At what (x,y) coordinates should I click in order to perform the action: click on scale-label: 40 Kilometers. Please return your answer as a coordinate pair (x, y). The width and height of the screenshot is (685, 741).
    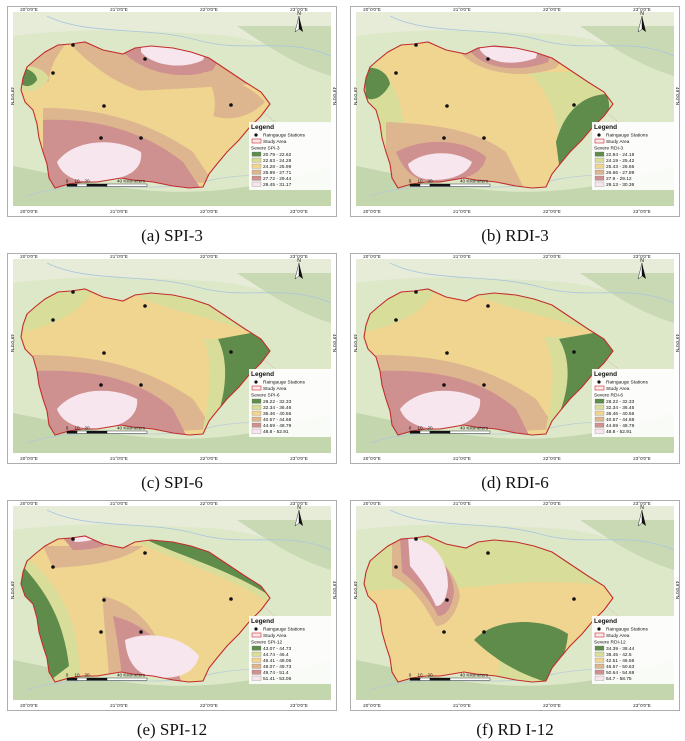
    Looking at the image, I should click on (474, 428).